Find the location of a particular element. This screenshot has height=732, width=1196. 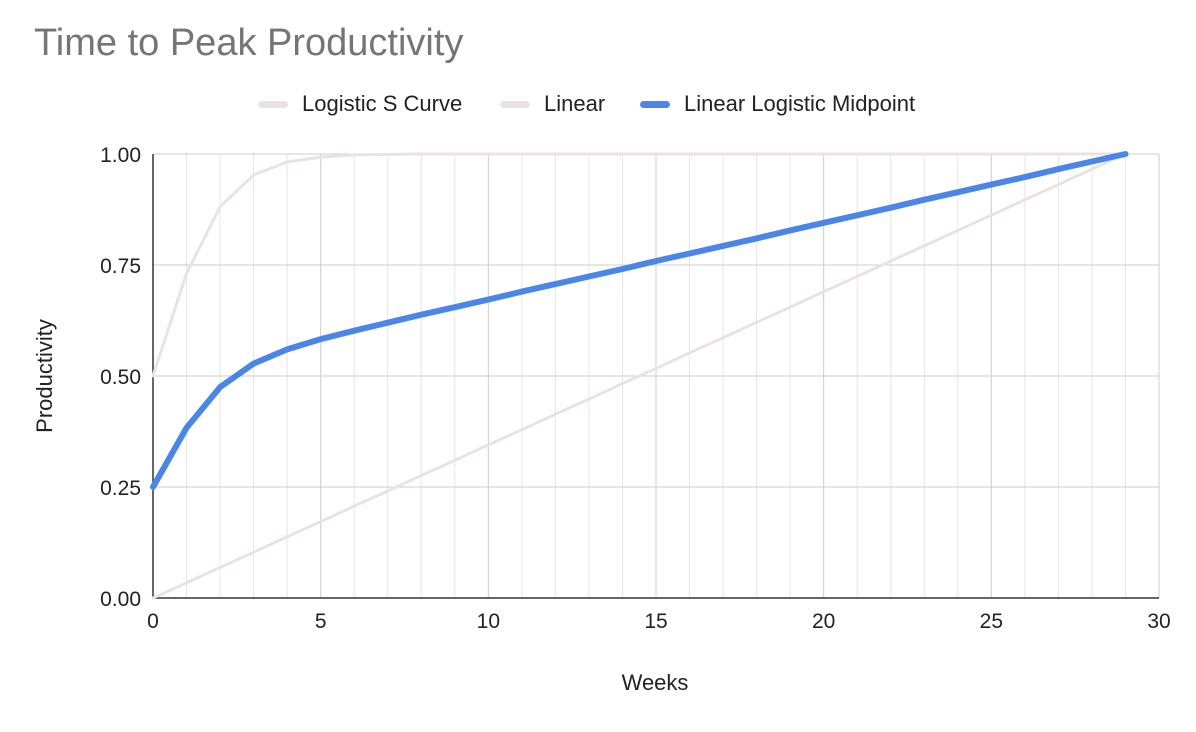

y-tick-label: 0.00 is located at coordinates (120, 599).